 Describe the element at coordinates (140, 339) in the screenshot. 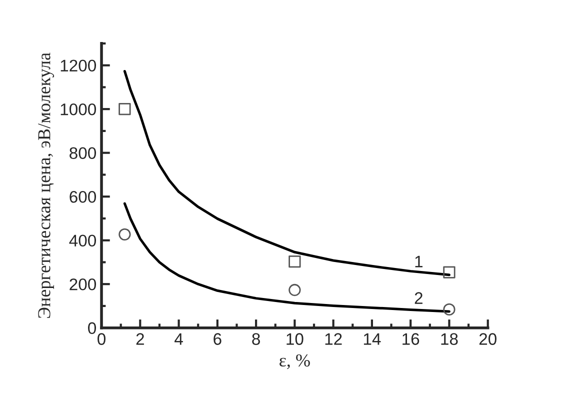

I see `x-tick-label: 2` at that location.